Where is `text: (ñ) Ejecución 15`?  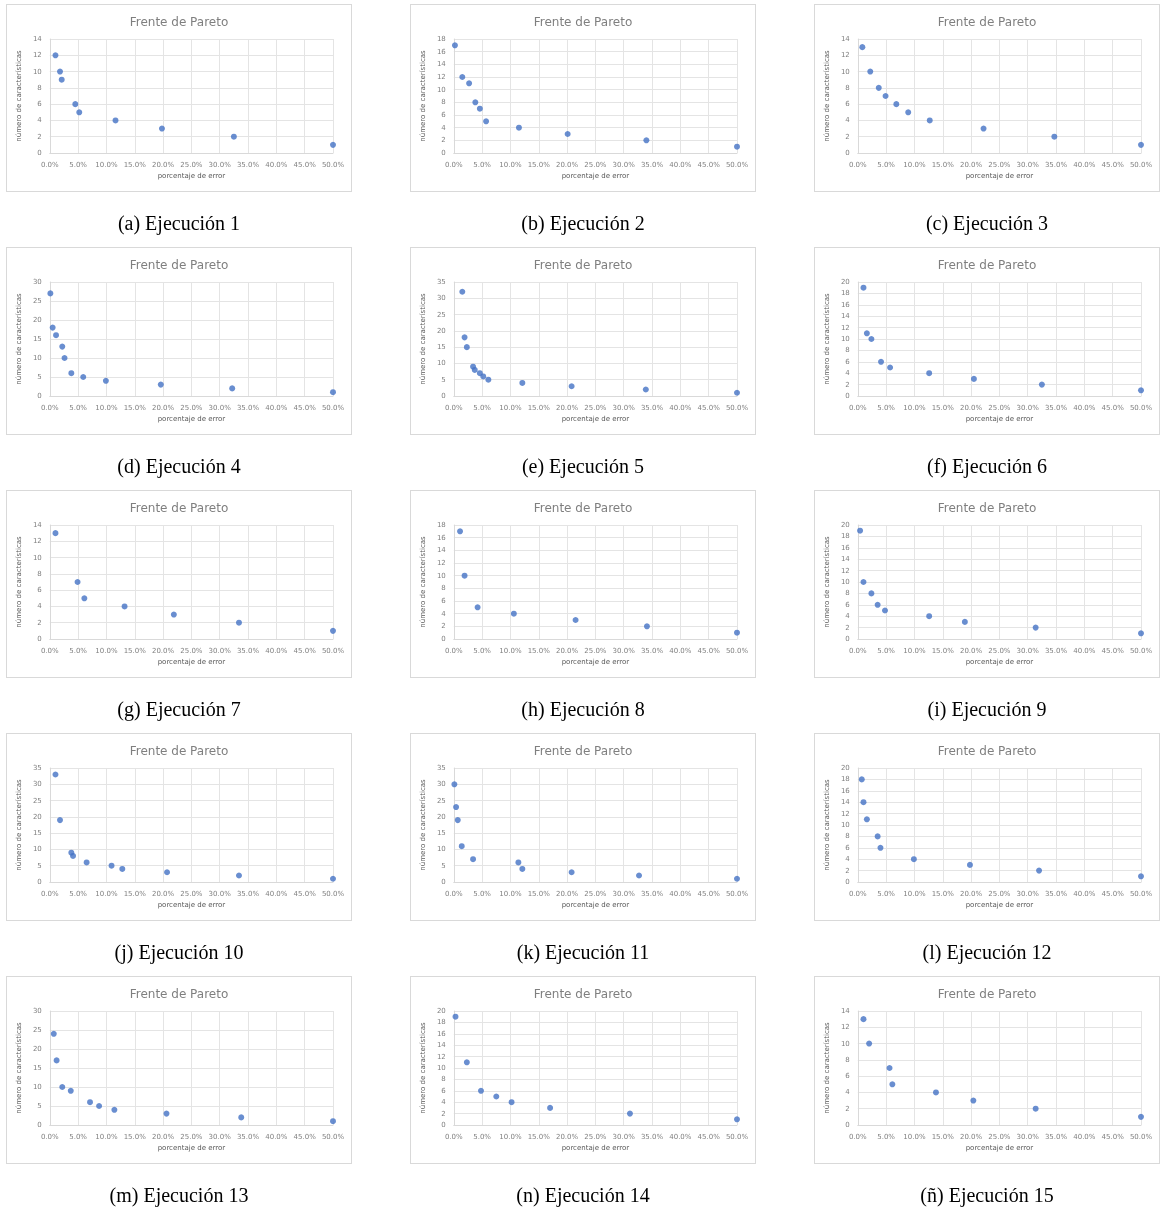
text: (ñ) Ejecución 15 is located at coordinates (987, 1195).